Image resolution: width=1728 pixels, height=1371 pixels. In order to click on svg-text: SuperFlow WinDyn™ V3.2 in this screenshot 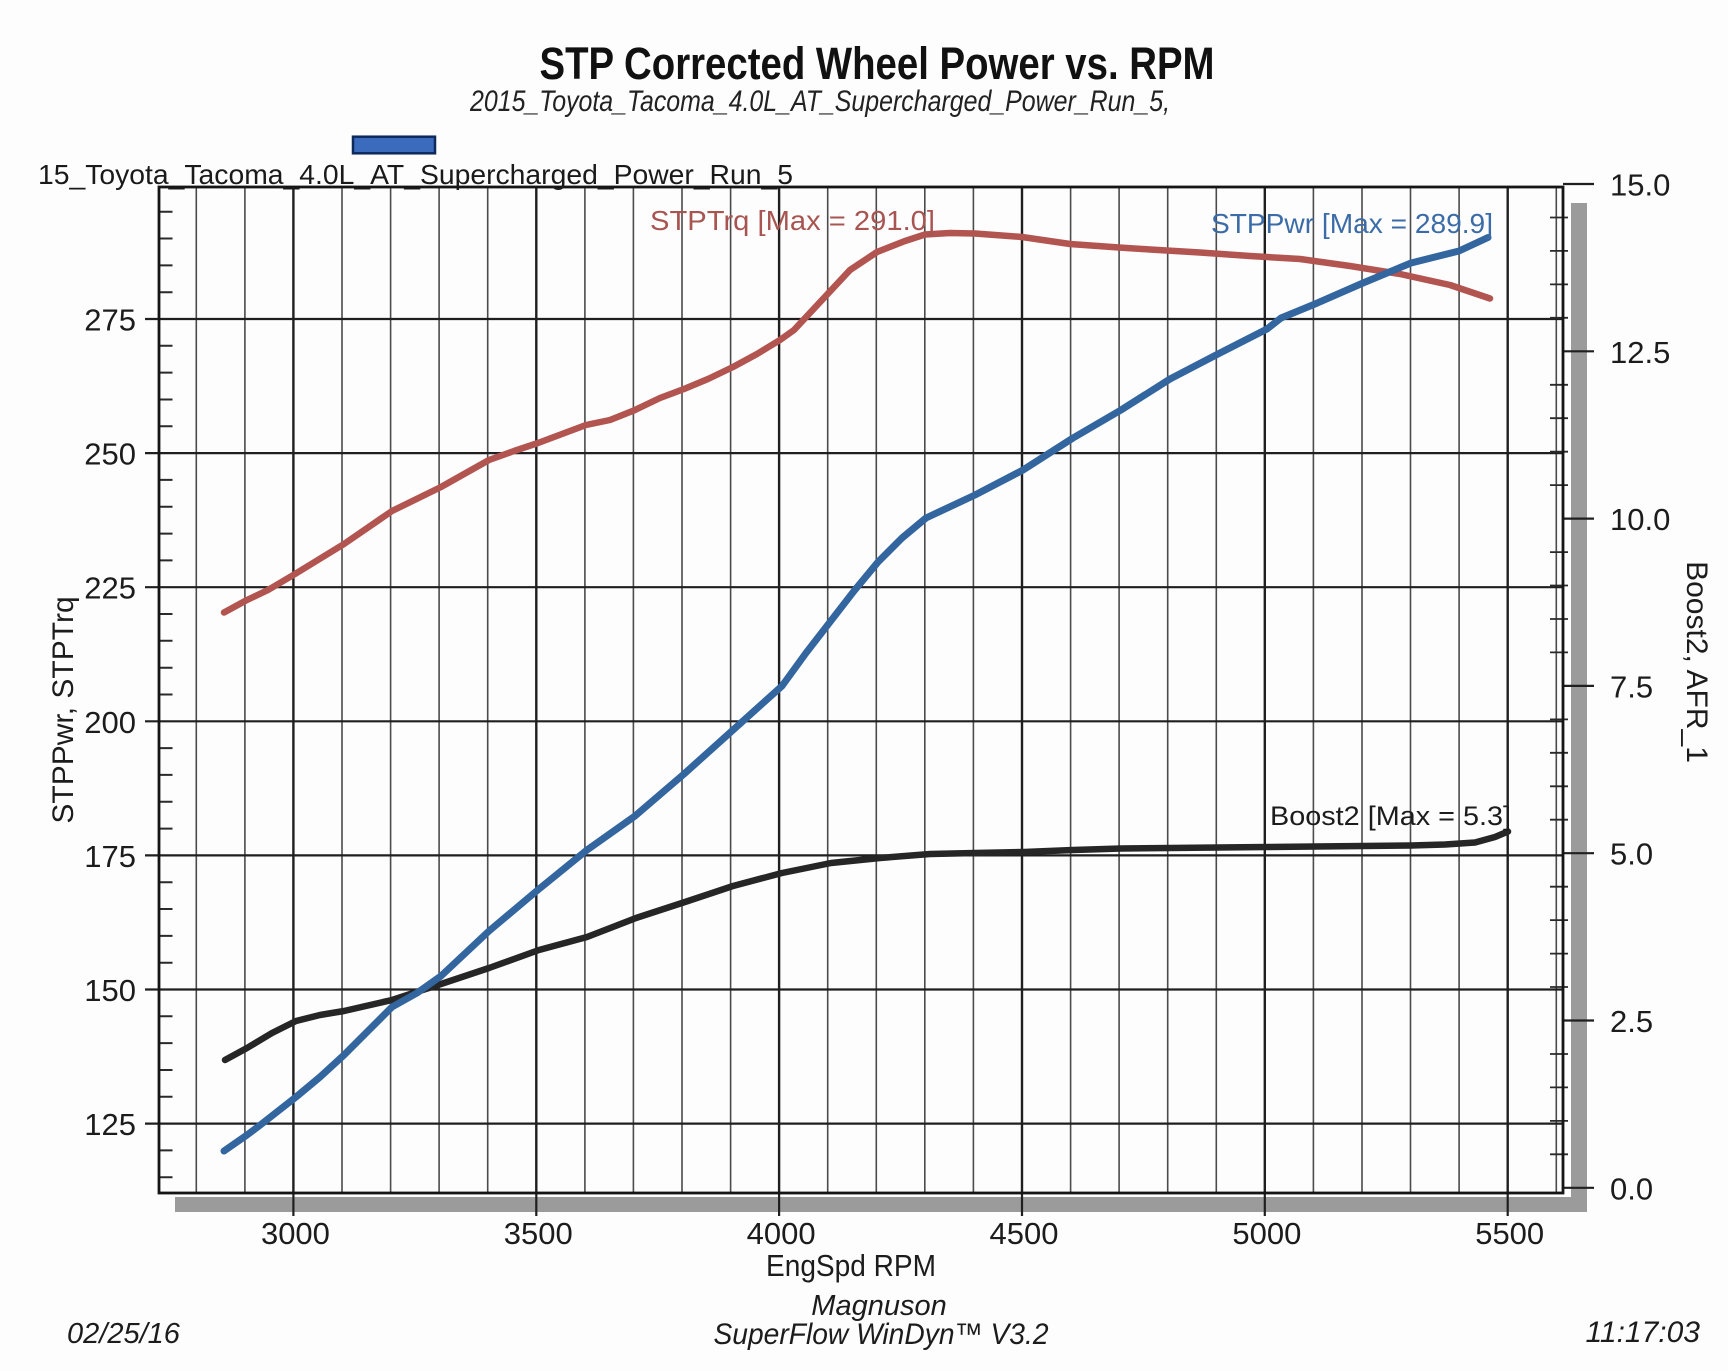, I will do `click(881, 1334)`.